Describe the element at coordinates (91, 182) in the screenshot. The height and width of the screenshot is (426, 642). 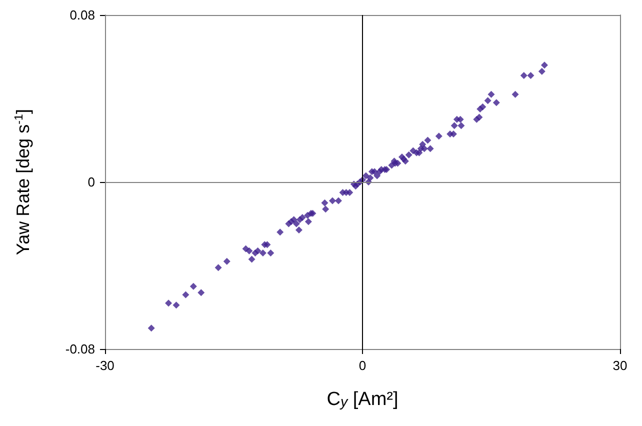
I see `y-tick-label: 0` at that location.